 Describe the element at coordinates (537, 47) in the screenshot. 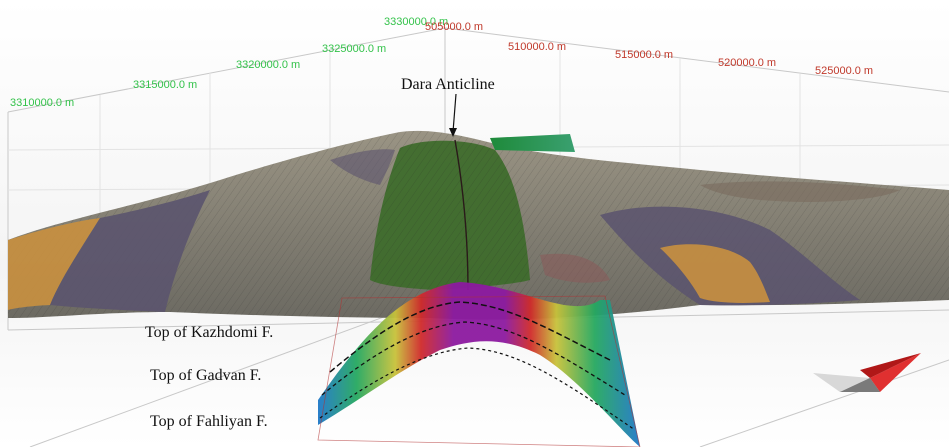

I see `tick-x-1: 510000.0 m` at that location.